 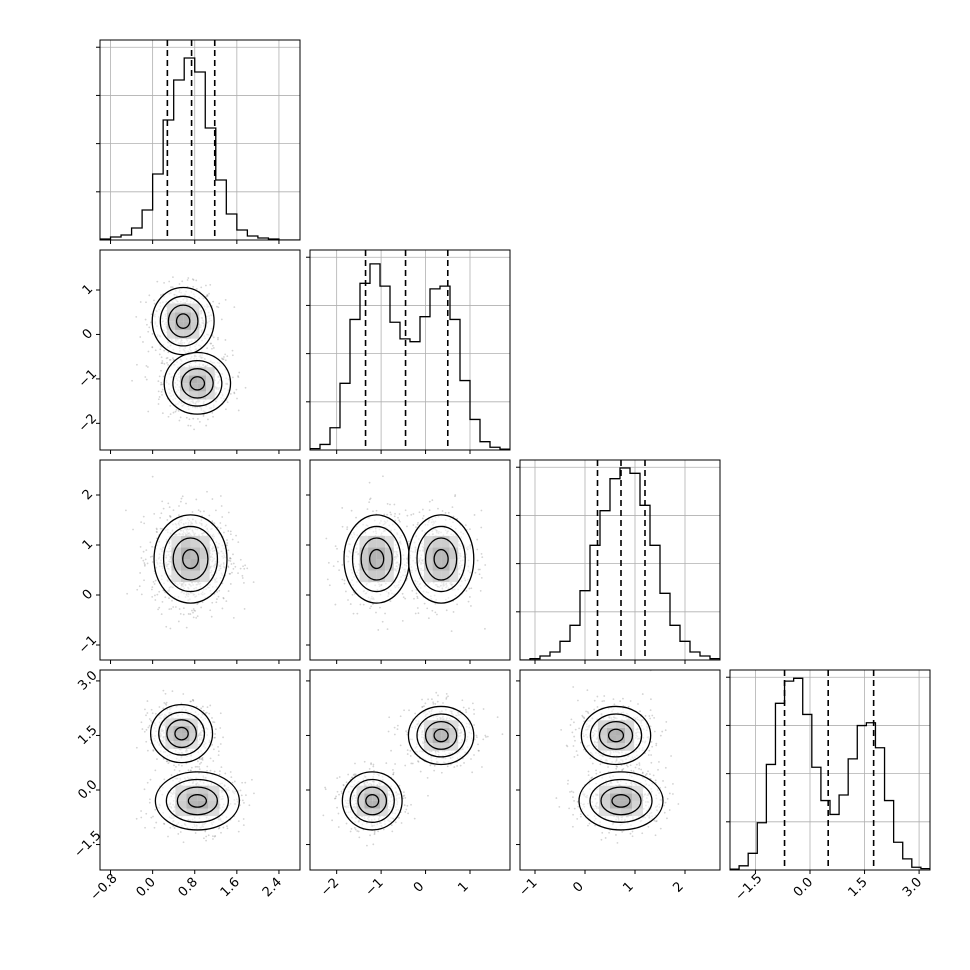 What do you see at coordinates (88, 495) in the screenshot?
I see `y-tick-label: 2` at bounding box center [88, 495].